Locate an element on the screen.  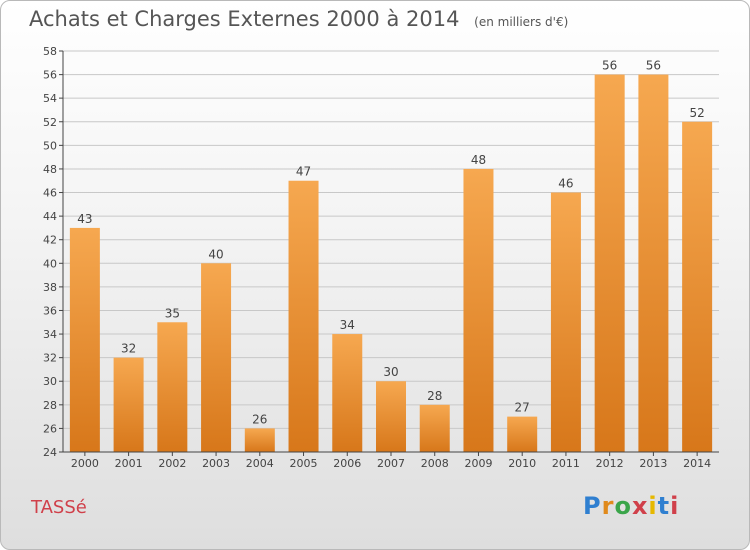
x-tick-label: 2013 is located at coordinates (653, 463).